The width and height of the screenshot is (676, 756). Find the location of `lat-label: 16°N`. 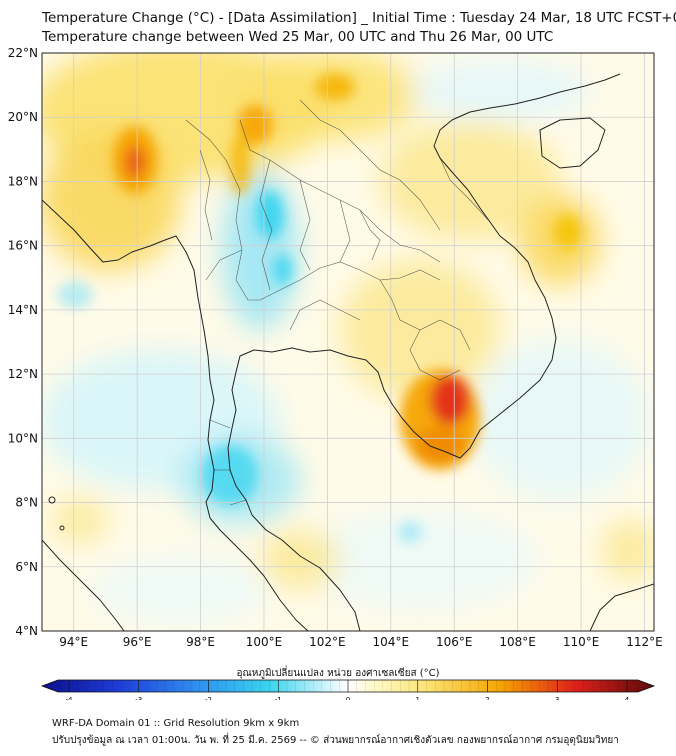

lat-label: 16°N is located at coordinates (23, 246).